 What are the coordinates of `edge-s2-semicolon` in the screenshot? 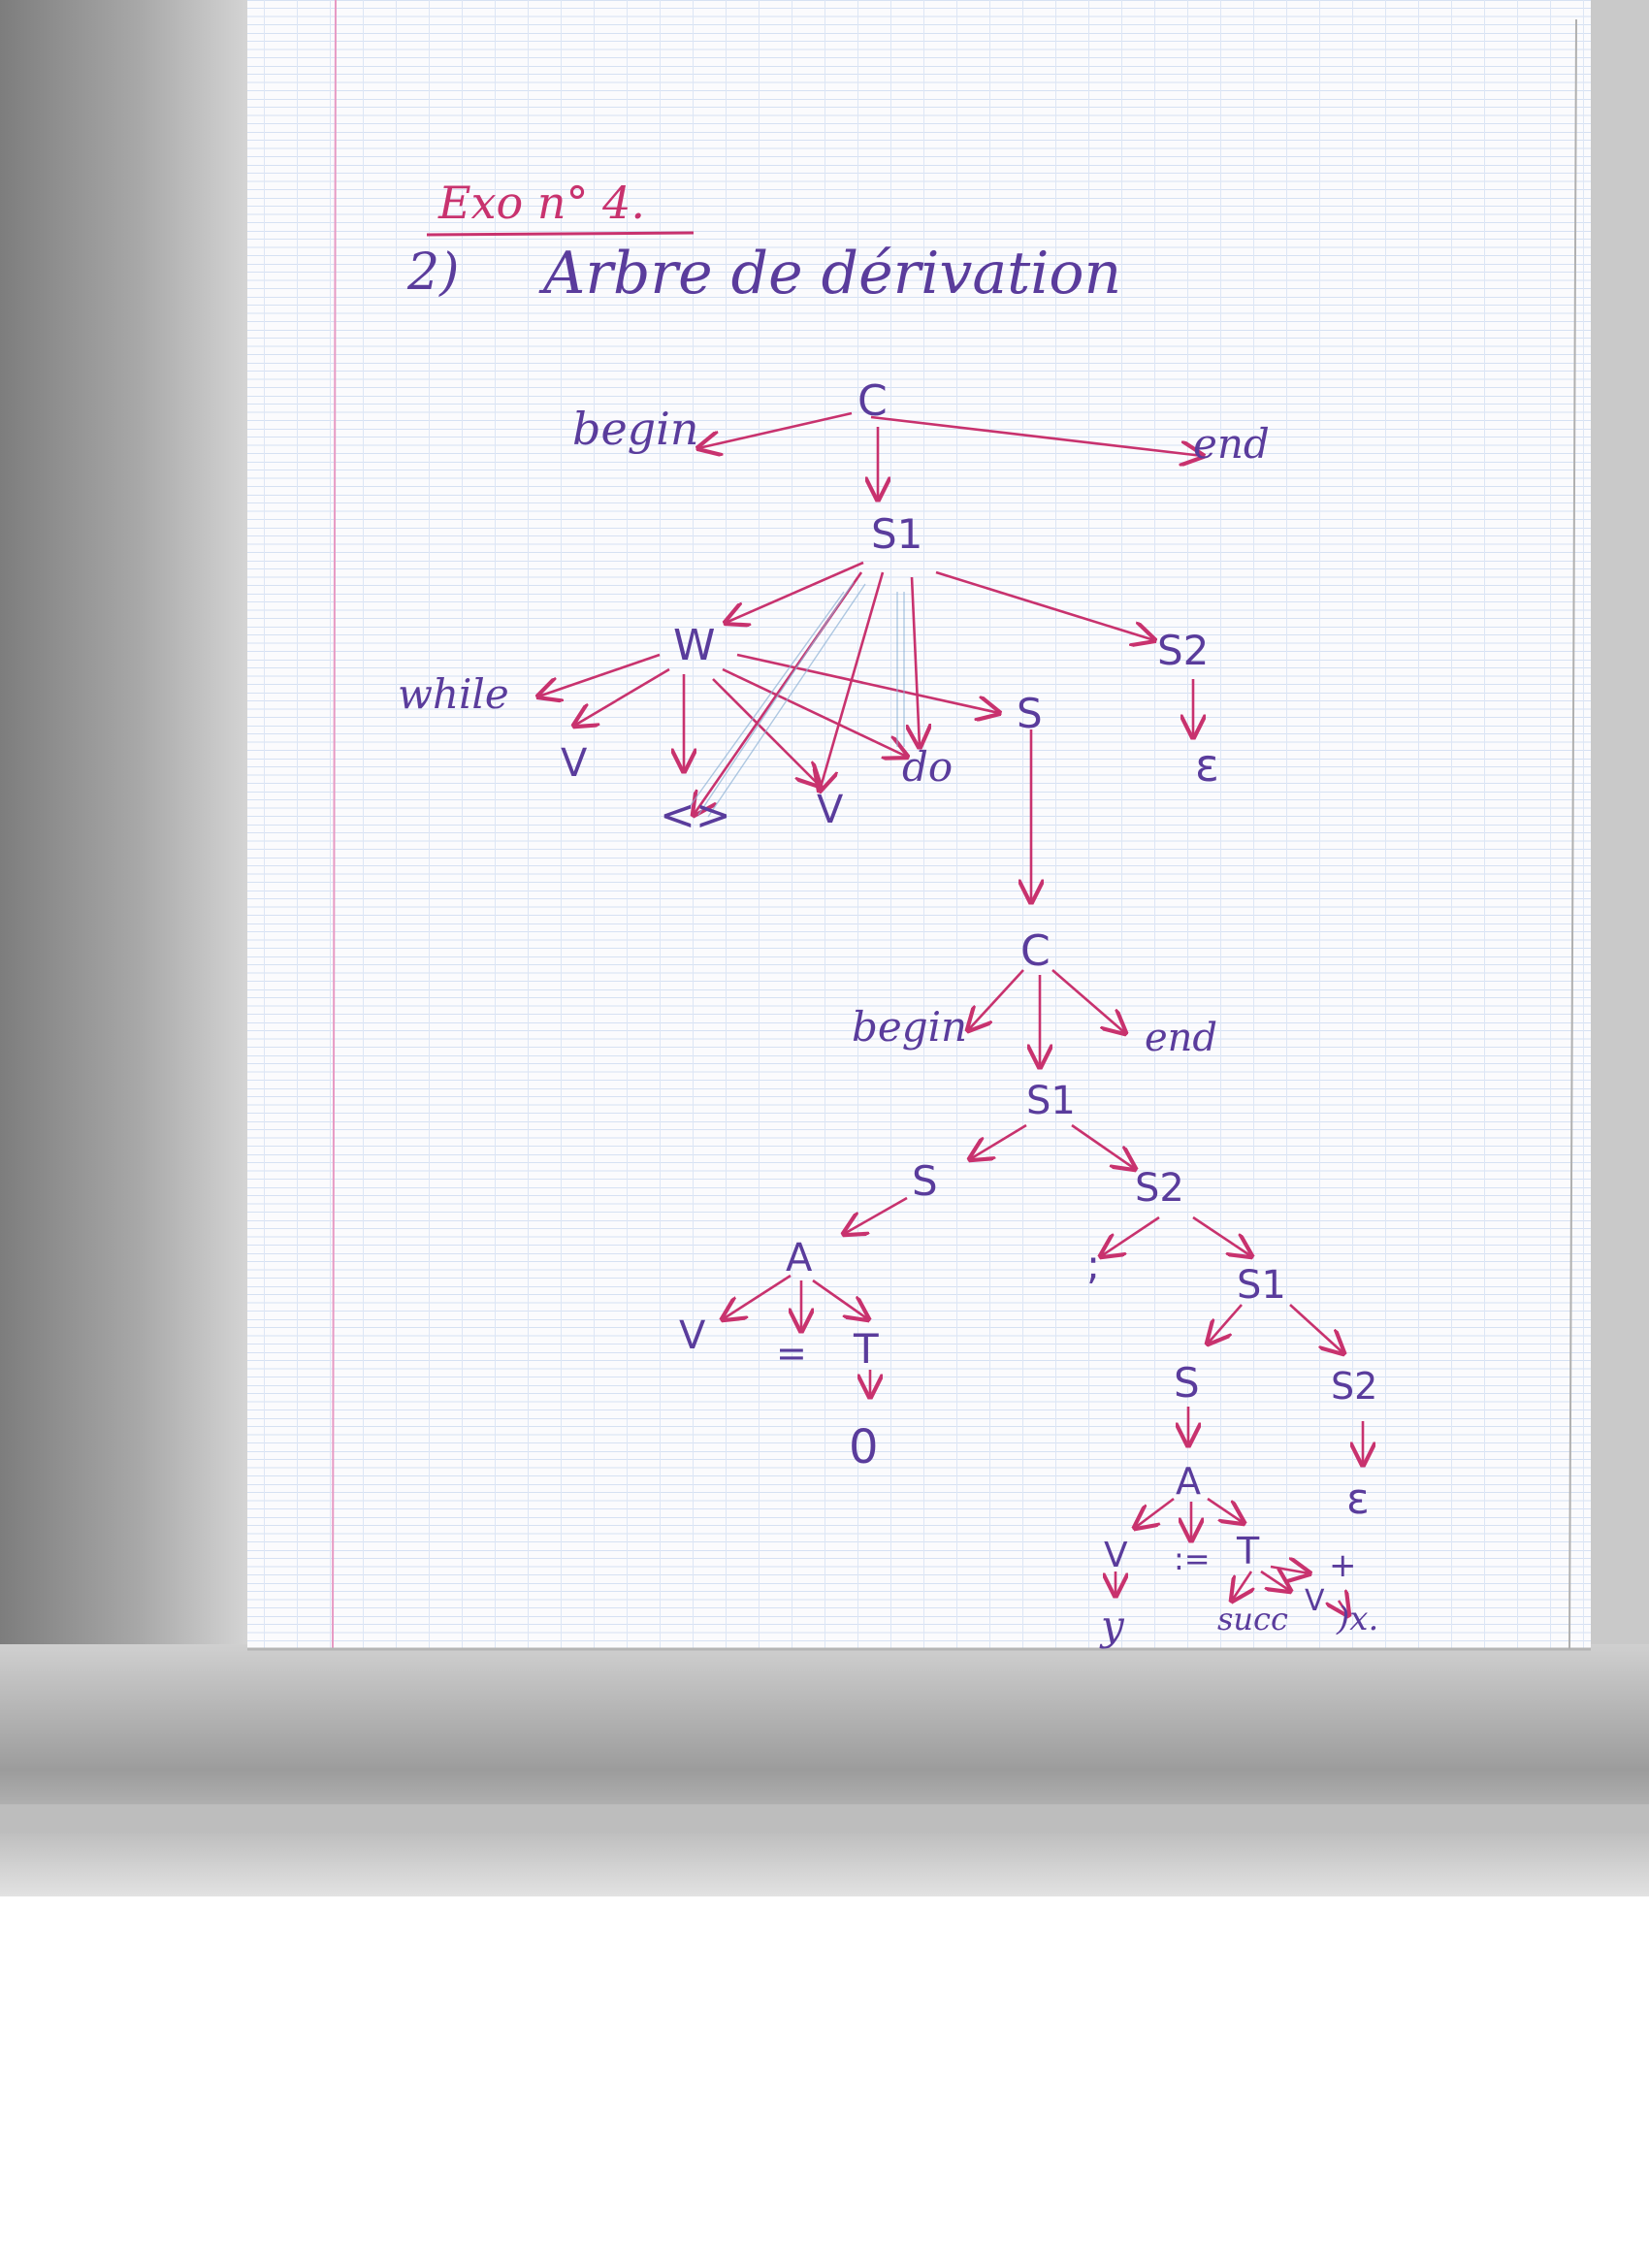 It's located at (1130, 1235).